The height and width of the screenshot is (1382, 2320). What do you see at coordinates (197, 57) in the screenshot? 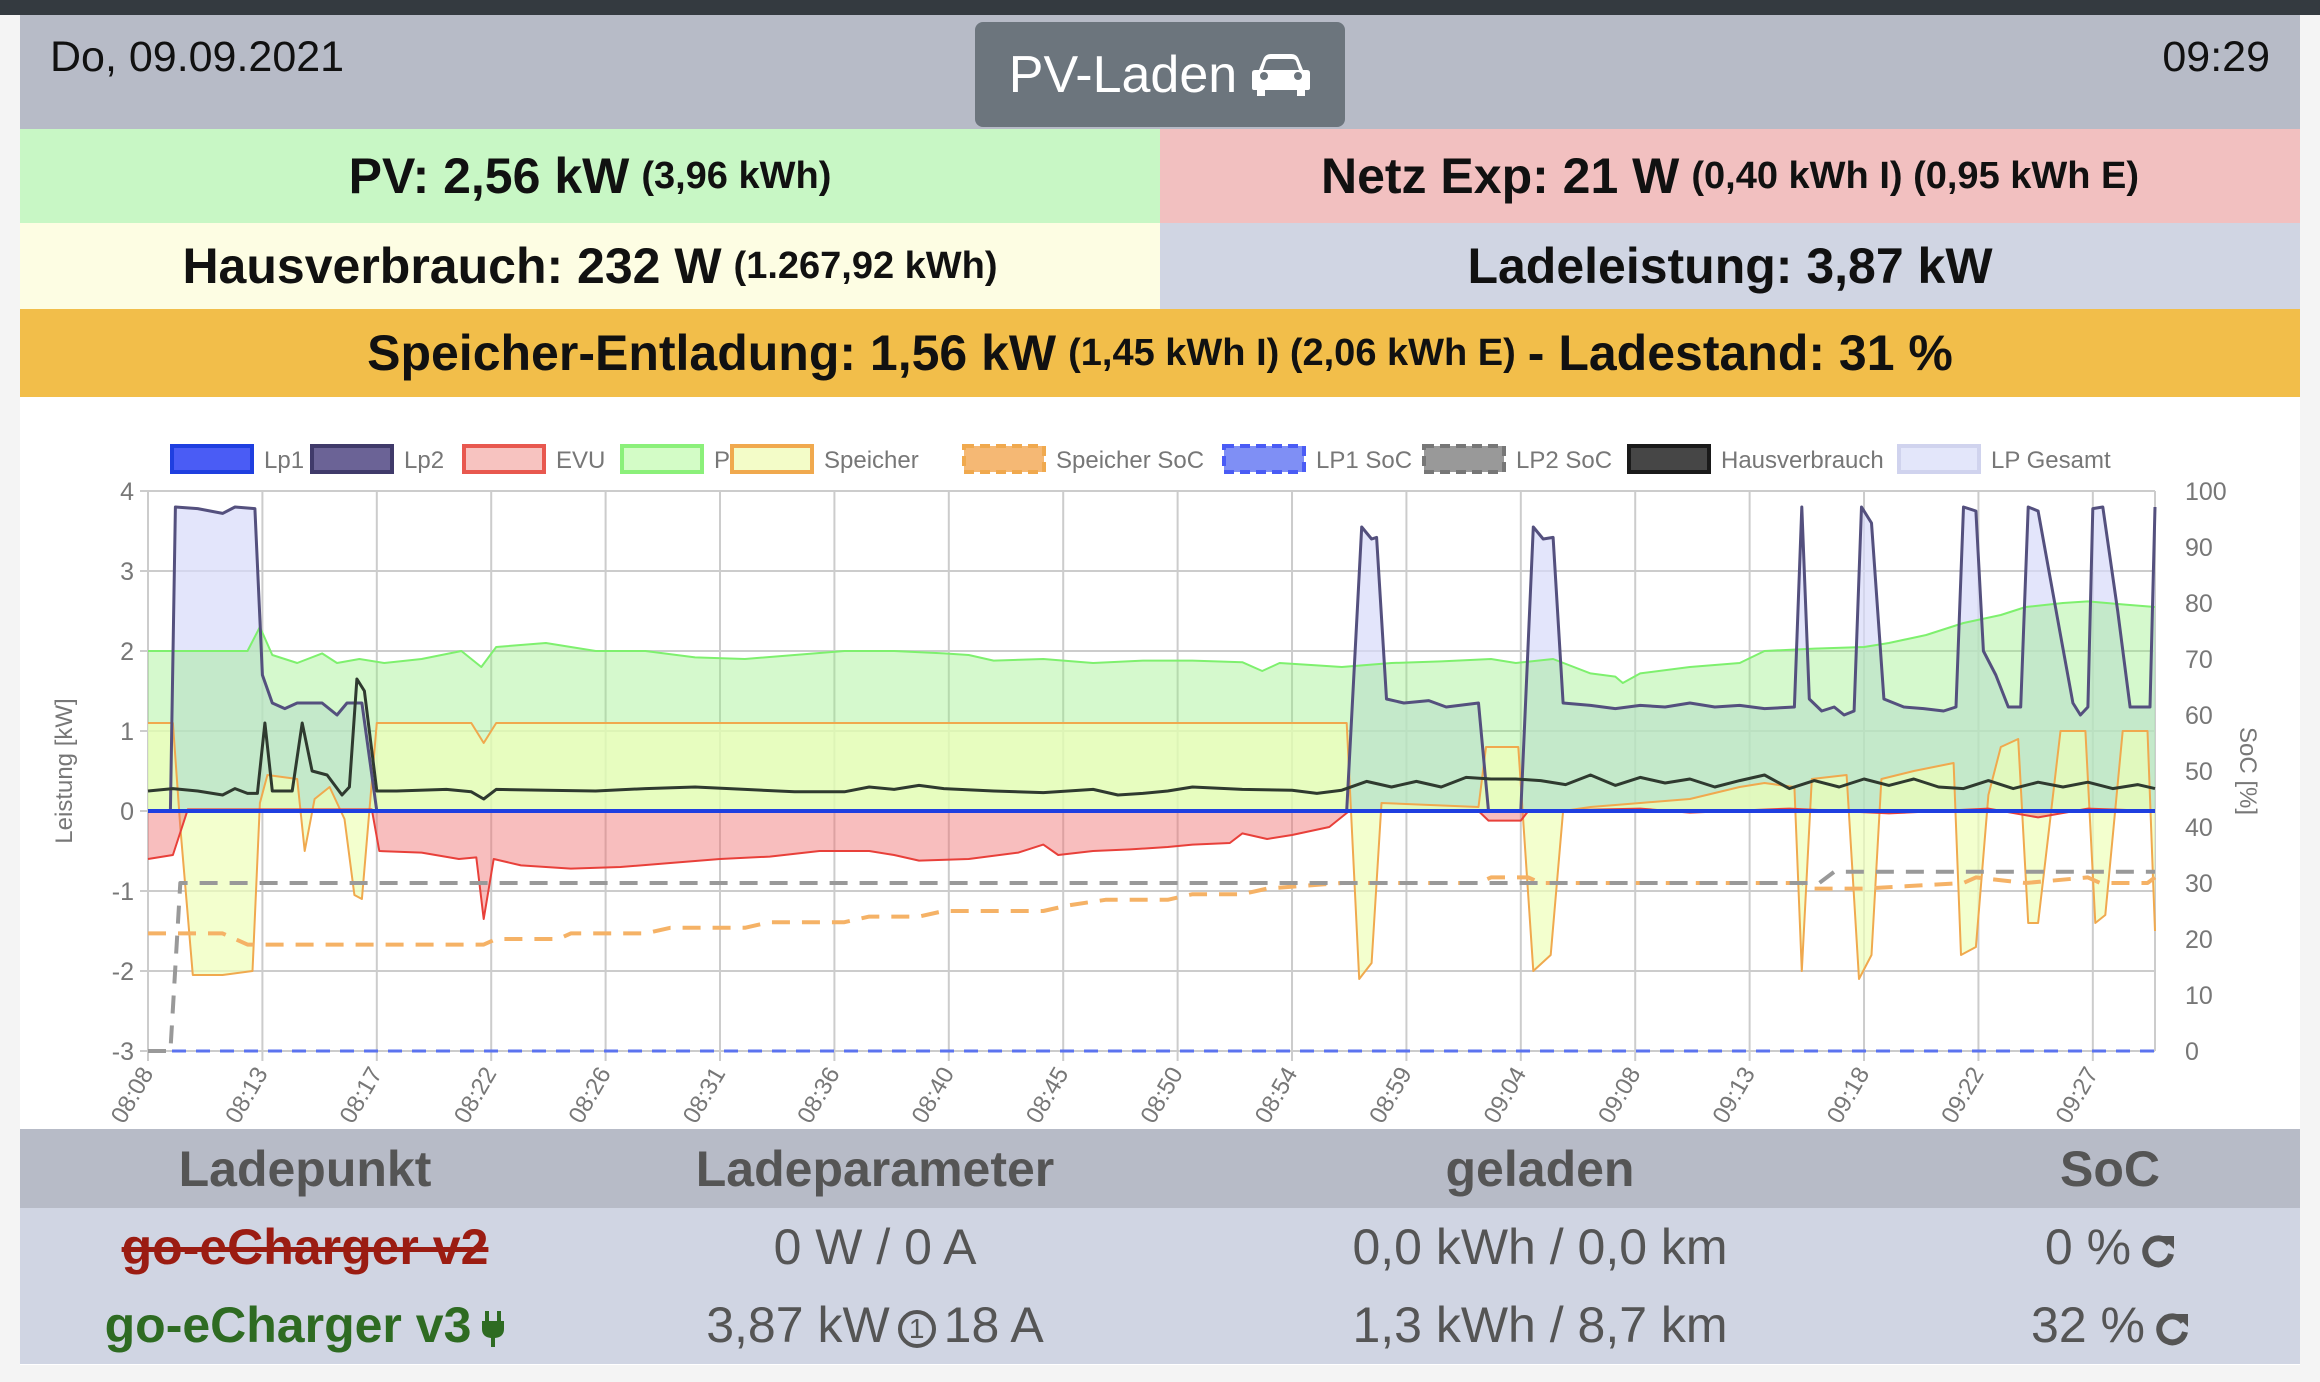
I see `date: Do, 09.09.2021` at bounding box center [197, 57].